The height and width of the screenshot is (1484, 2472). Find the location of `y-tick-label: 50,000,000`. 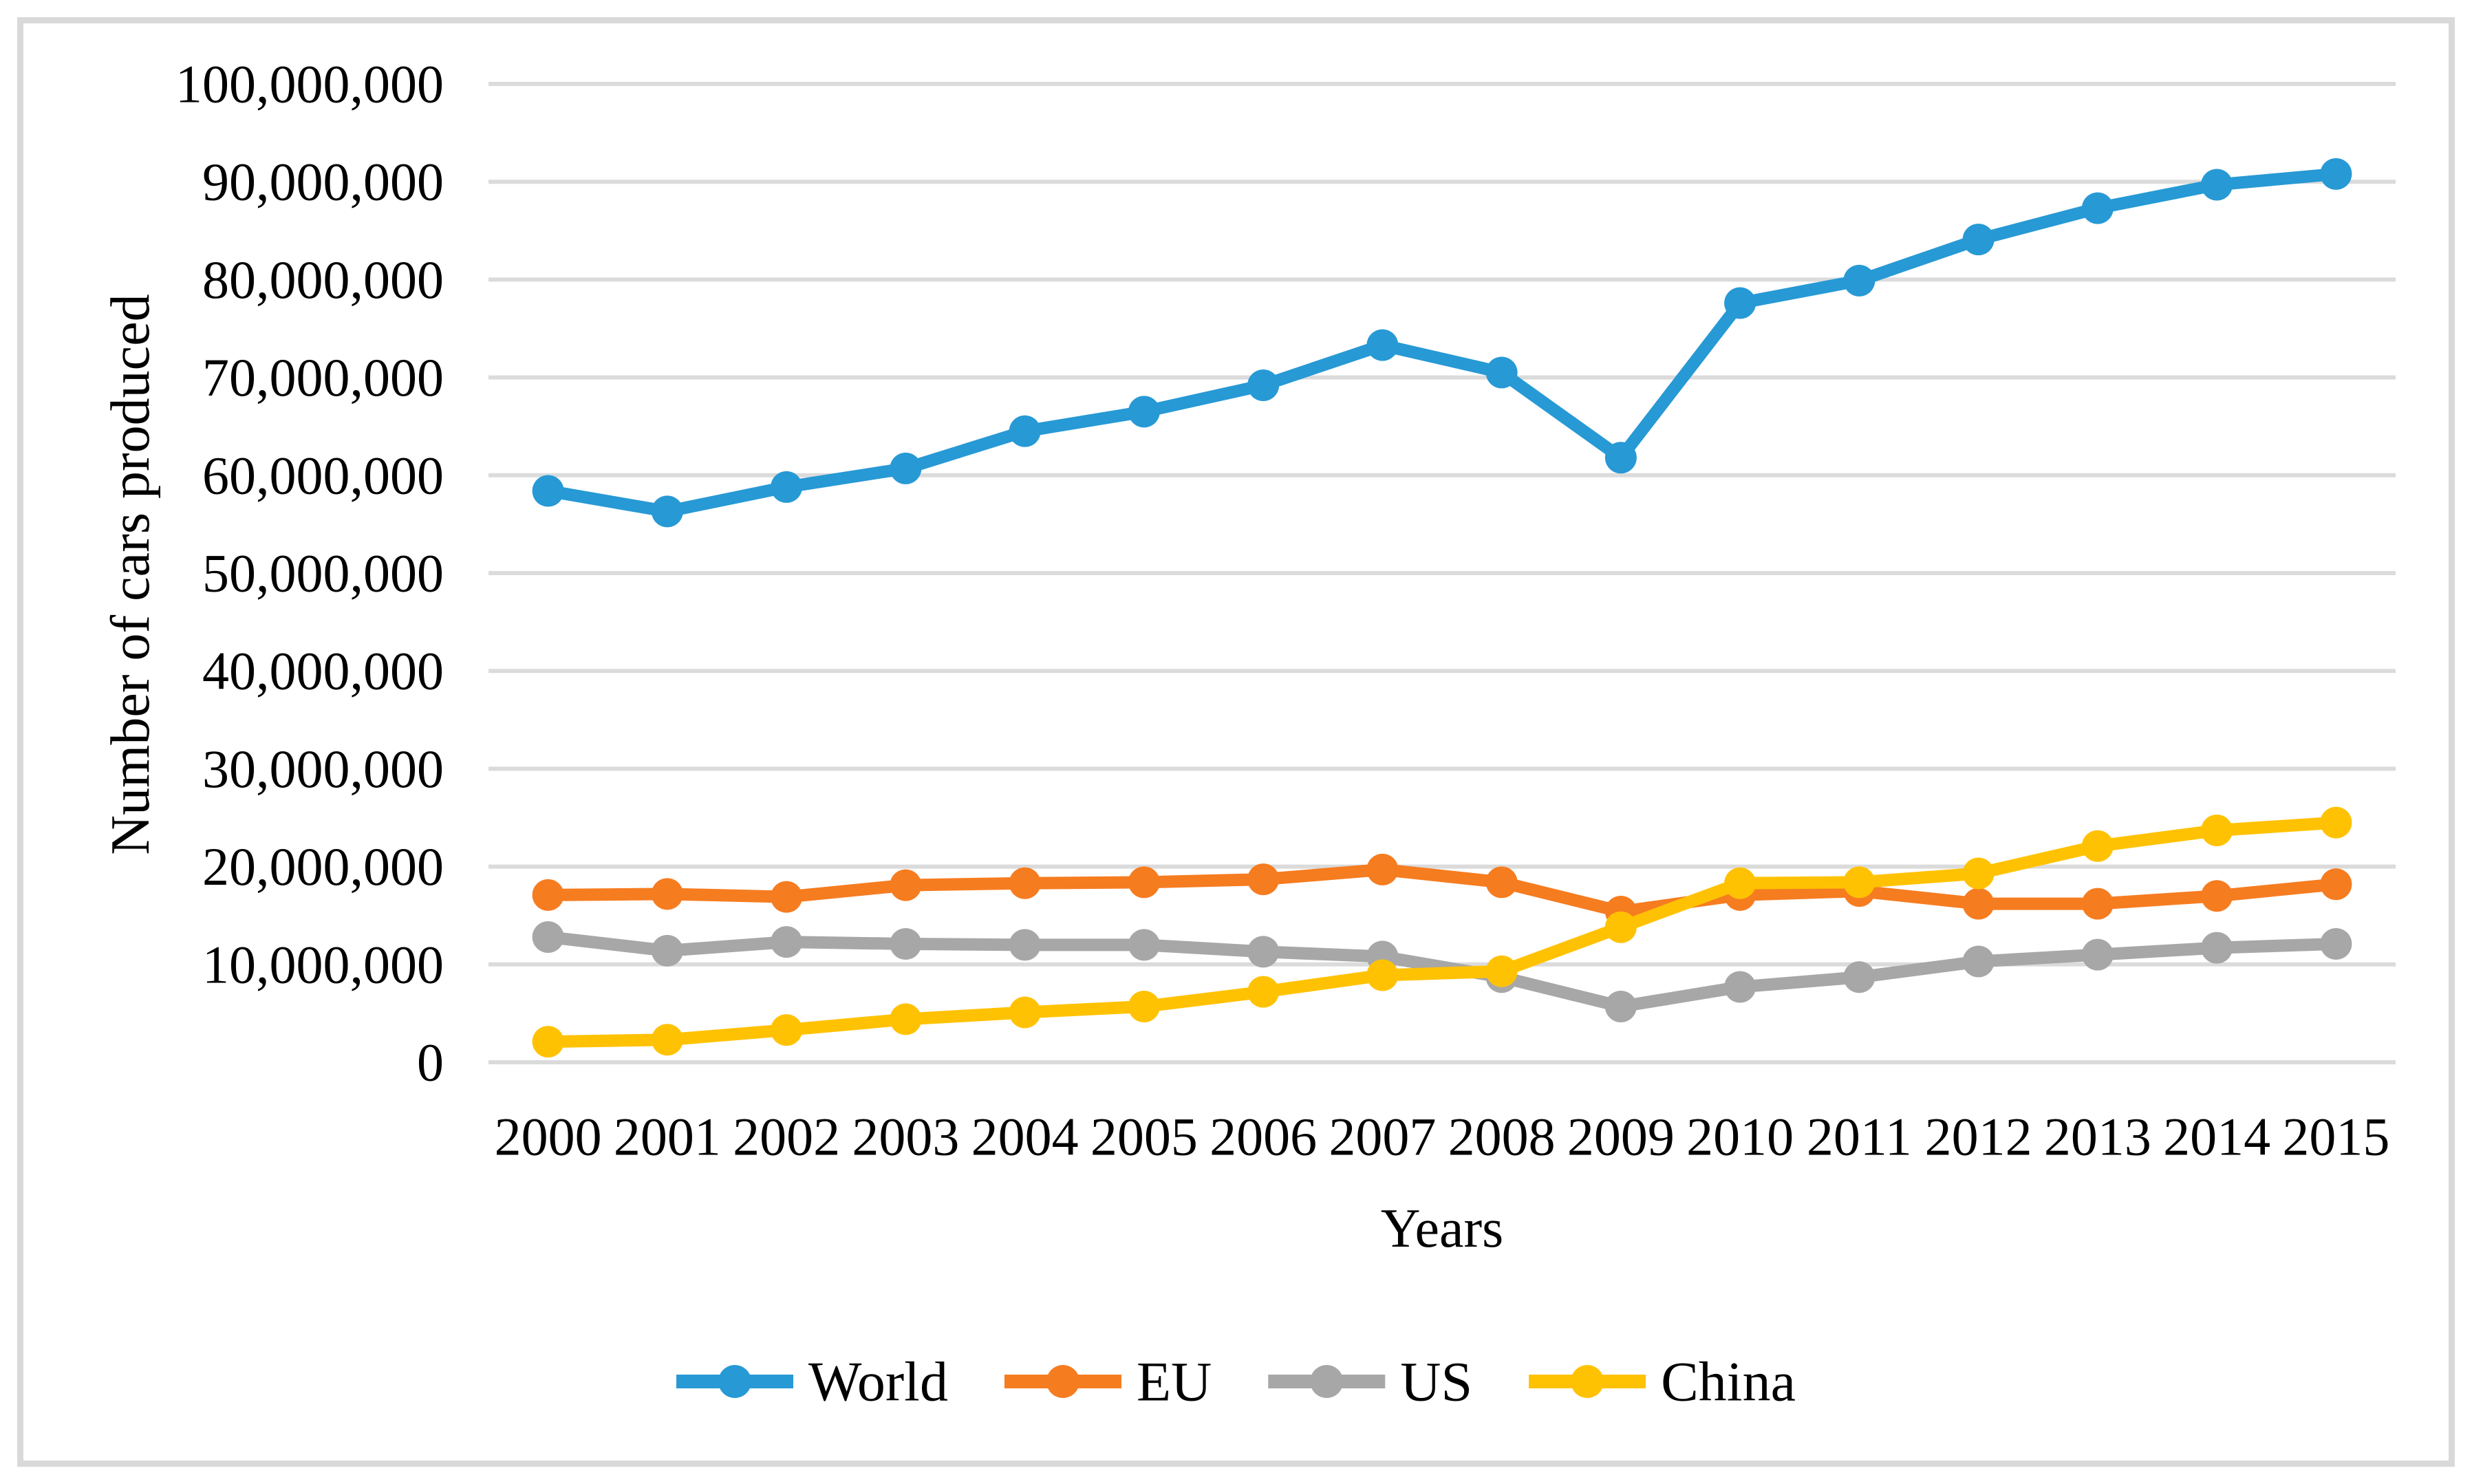

y-tick-label: 50,000,000 is located at coordinates (323, 573).